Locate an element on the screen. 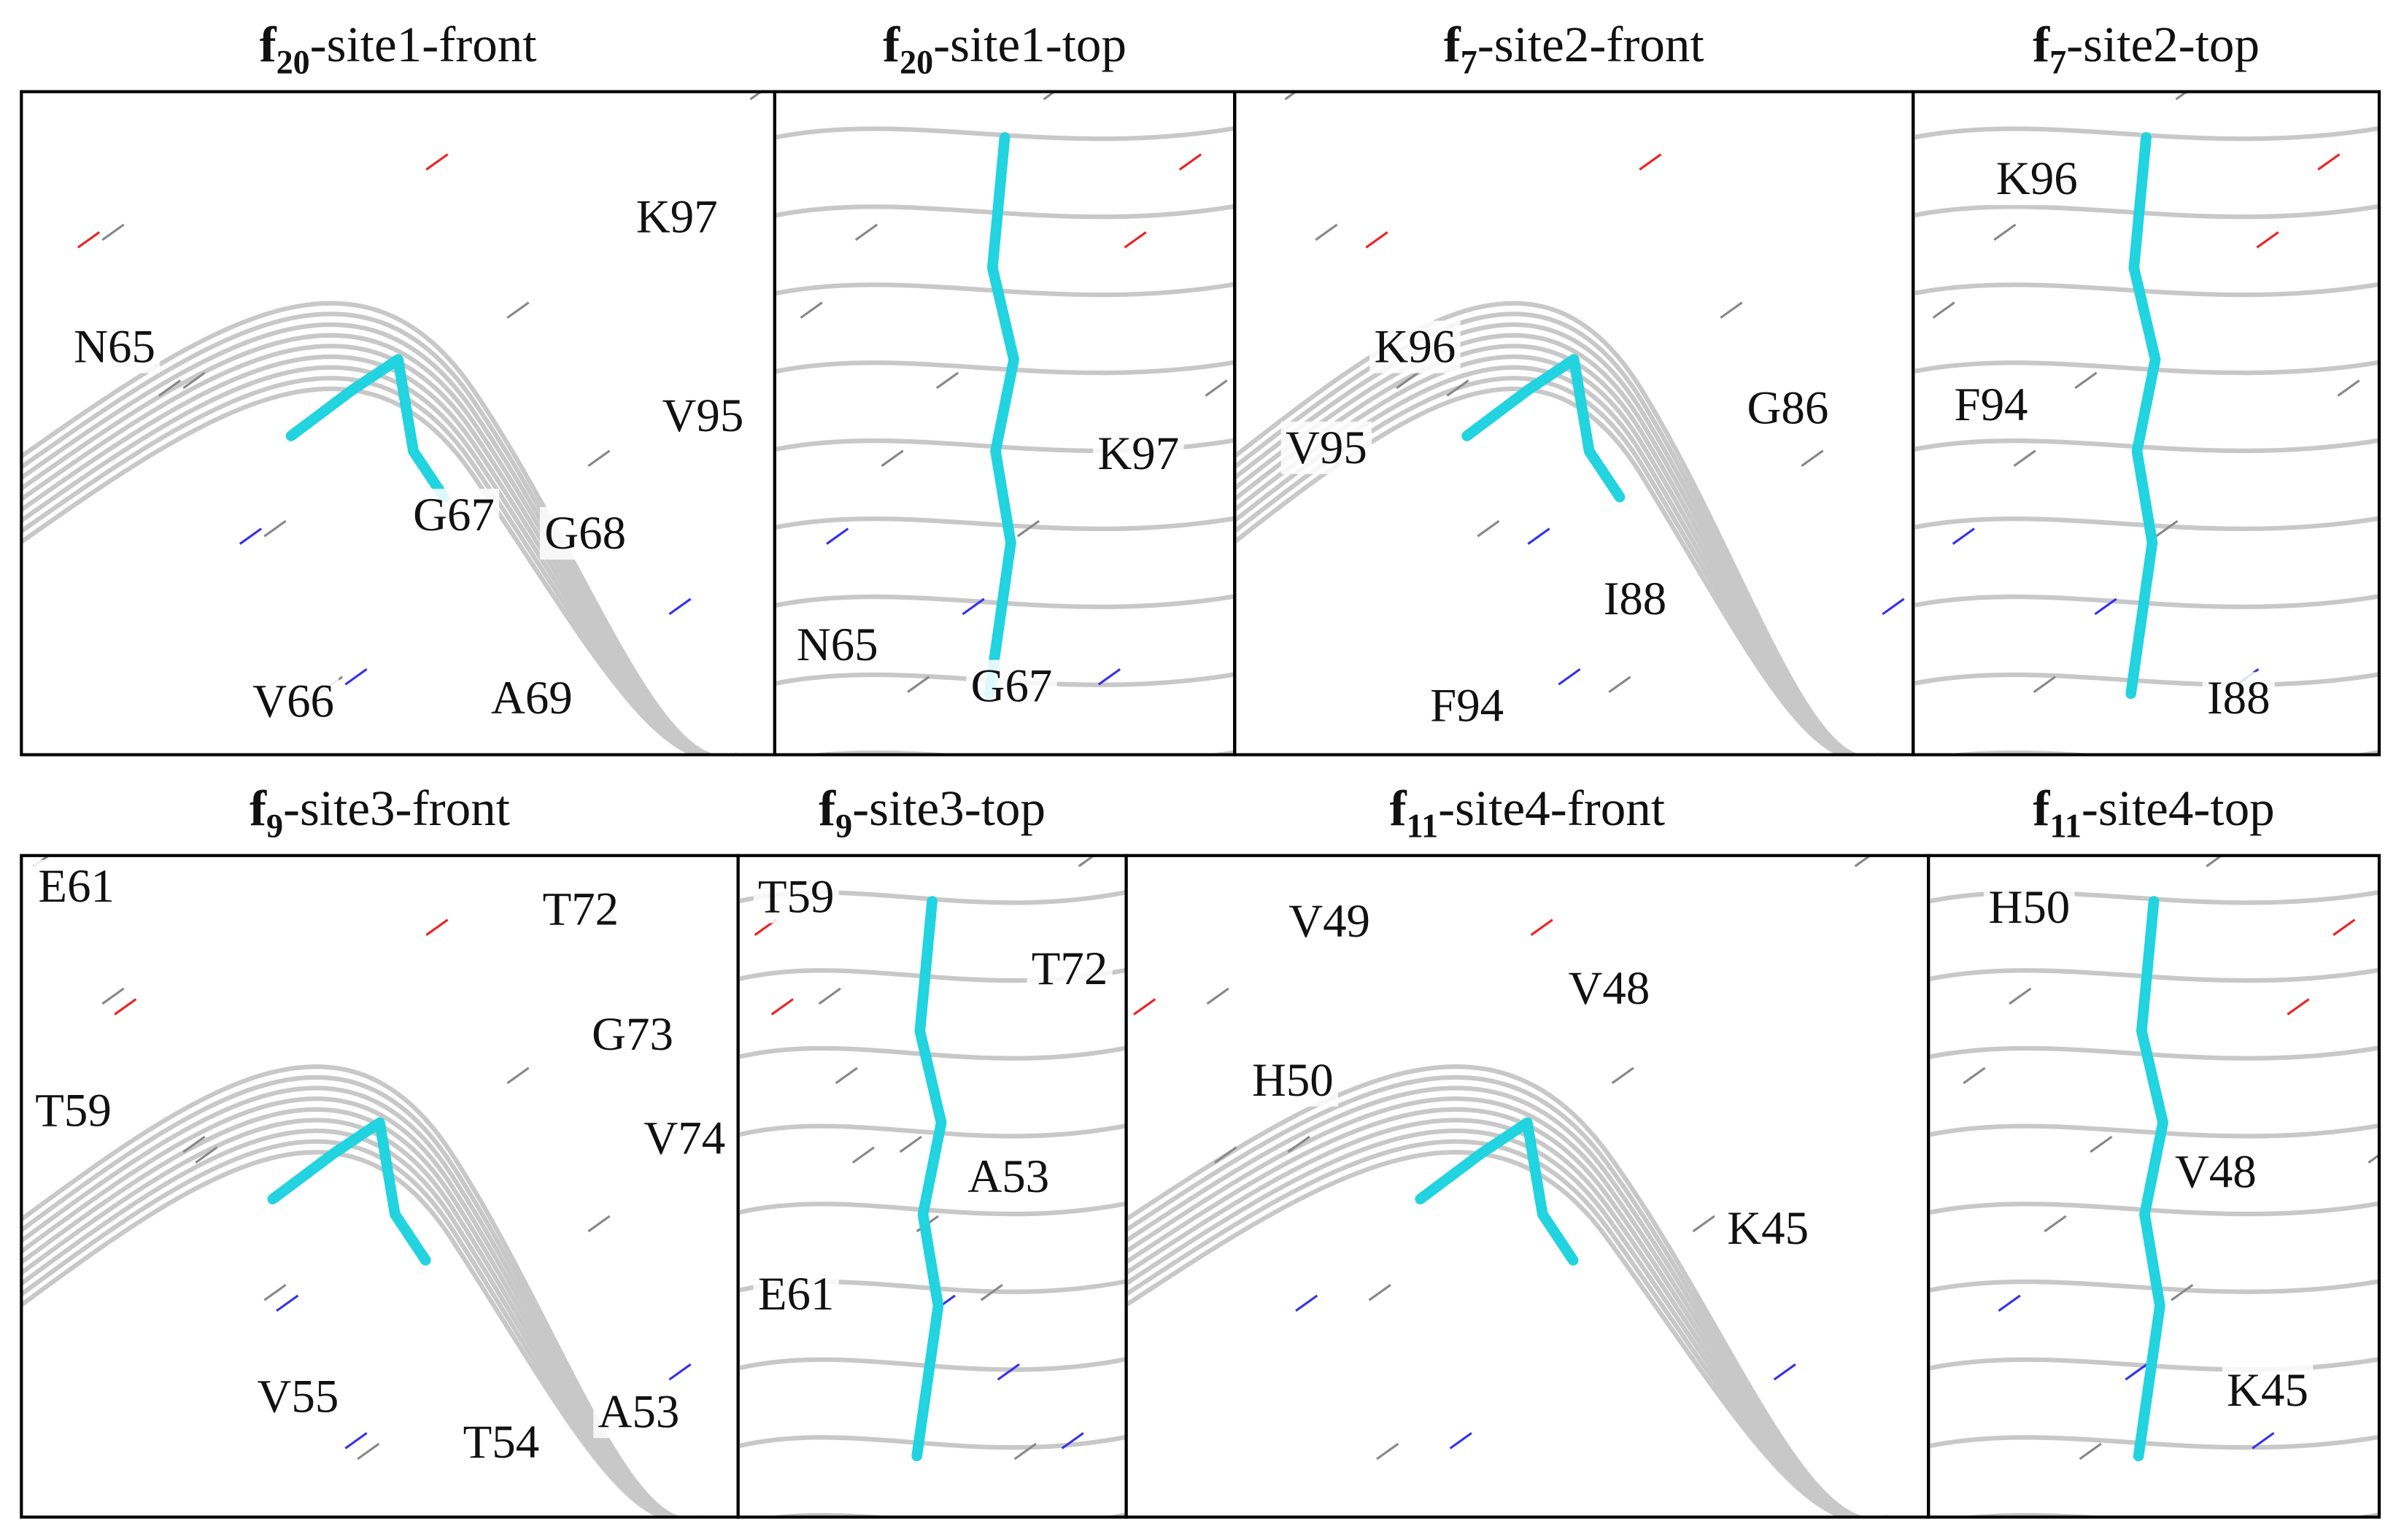 This screenshot has width=2396, height=1540. residue-label: T54 is located at coordinates (502, 1442).